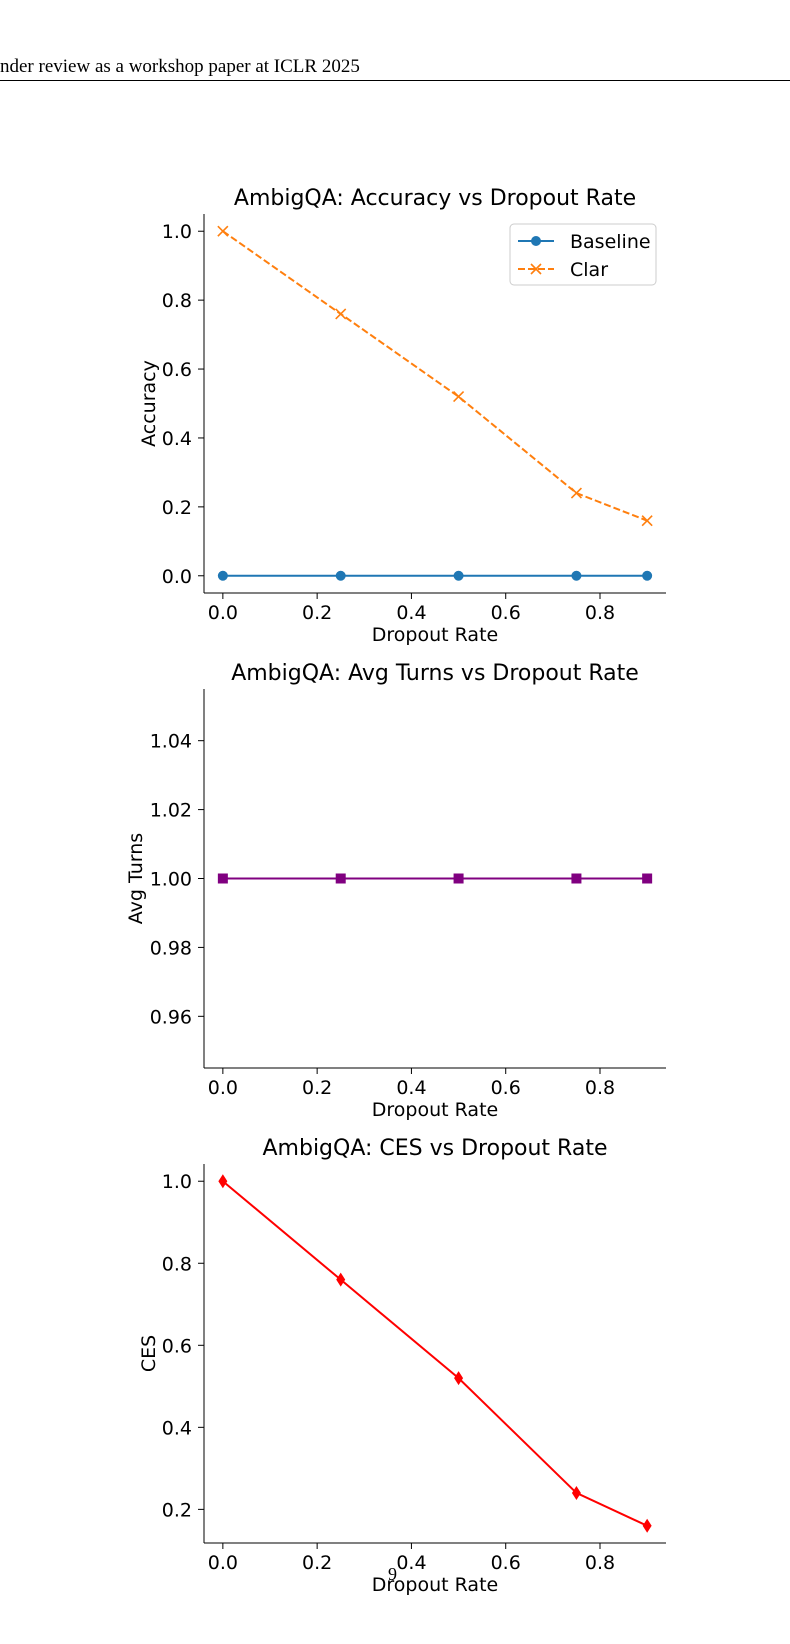 The image size is (790, 1644). Describe the element at coordinates (177, 577) in the screenshot. I see `y-tick-label: 0.0` at that location.